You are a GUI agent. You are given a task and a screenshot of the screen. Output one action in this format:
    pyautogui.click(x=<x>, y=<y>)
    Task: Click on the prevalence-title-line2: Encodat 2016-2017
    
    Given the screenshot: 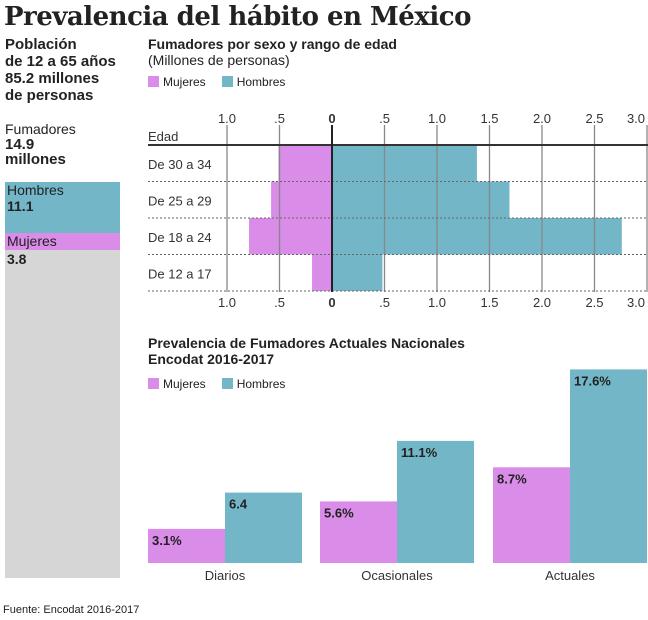 What is the action you would take?
    pyautogui.click(x=211, y=359)
    